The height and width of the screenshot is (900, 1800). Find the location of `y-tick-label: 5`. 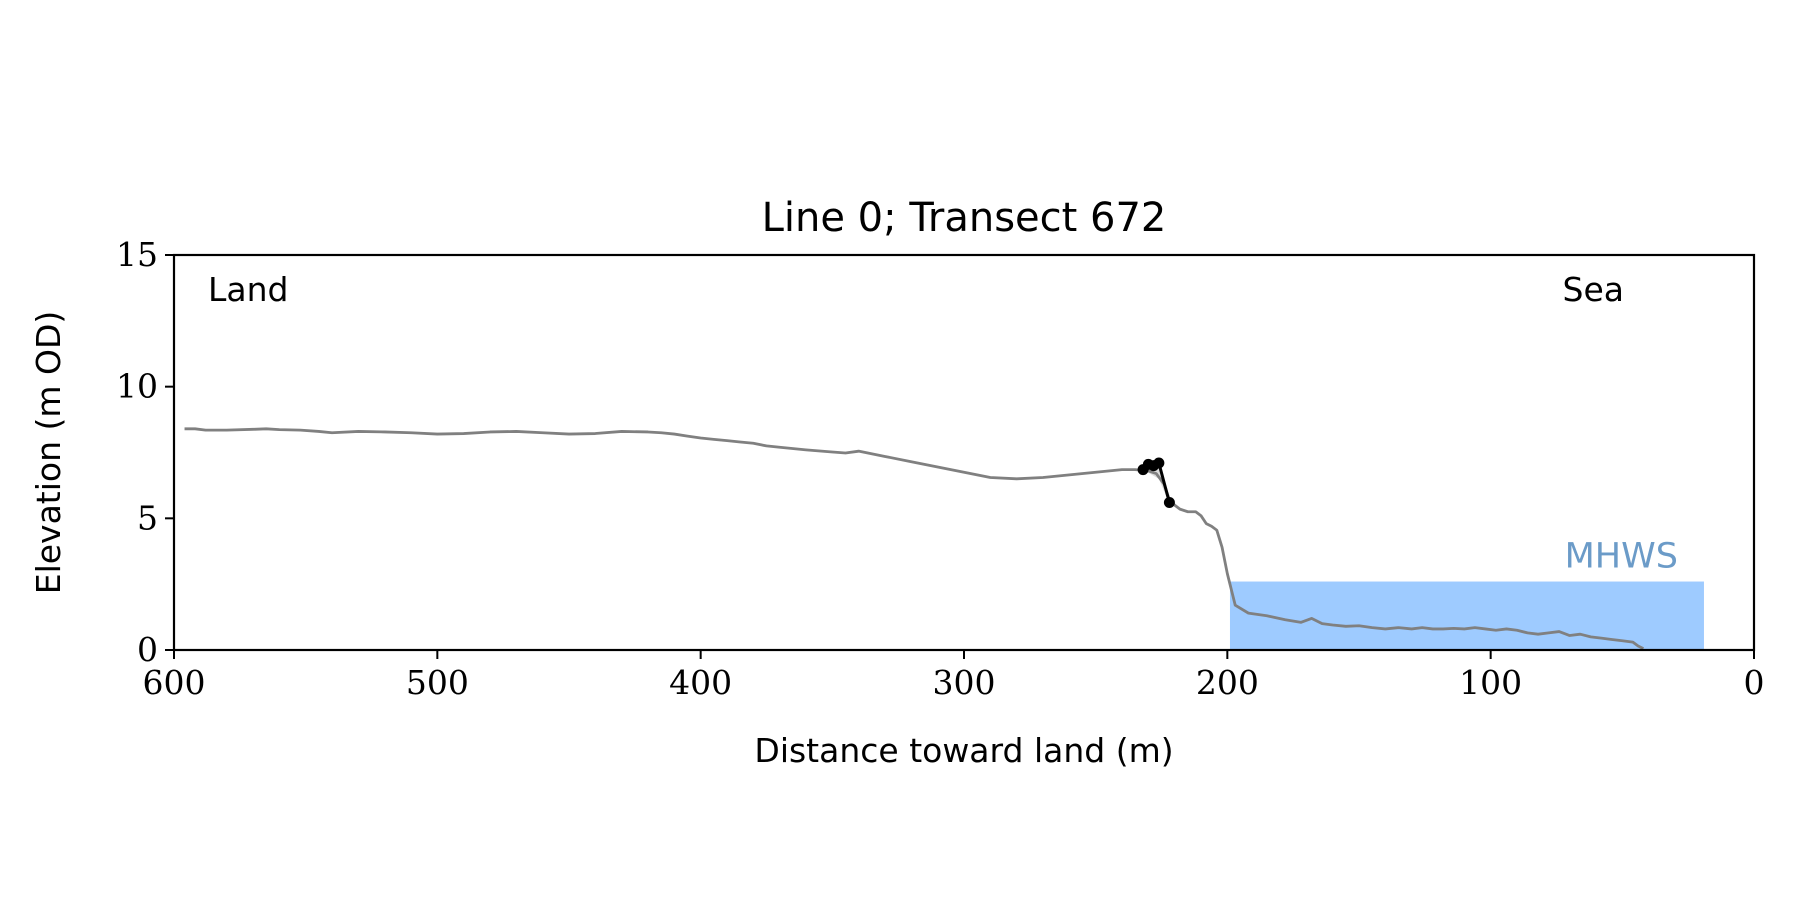

y-tick-label: 5 is located at coordinates (147, 517).